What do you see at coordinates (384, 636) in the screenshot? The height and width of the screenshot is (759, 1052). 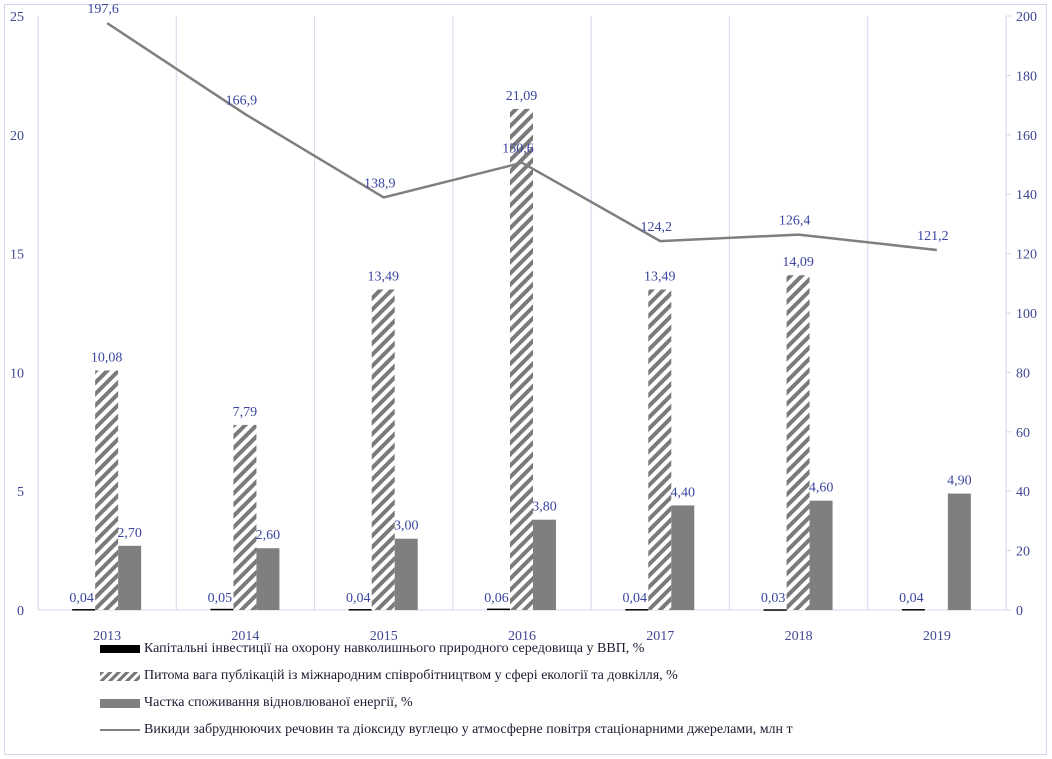 I see `x-tick-label: 2015` at bounding box center [384, 636].